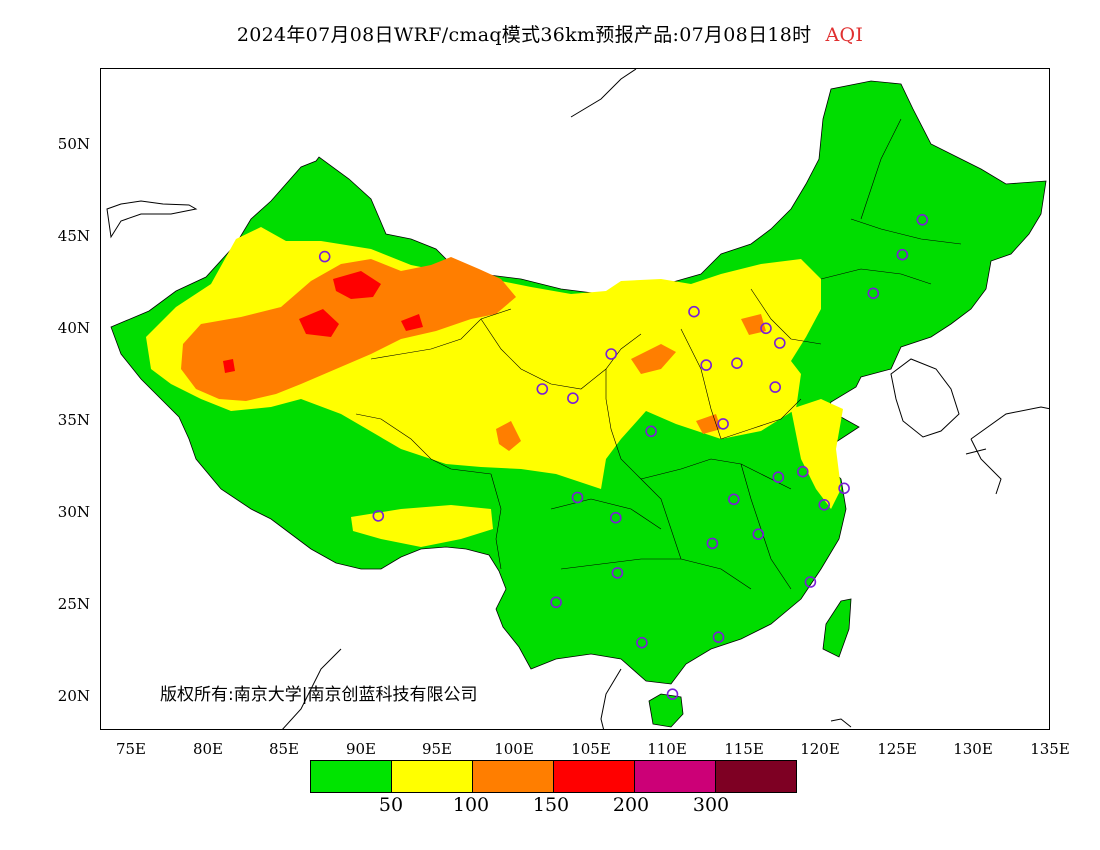  Describe the element at coordinates (844, 35) in the screenshot. I see `title-variable: AQI` at that location.